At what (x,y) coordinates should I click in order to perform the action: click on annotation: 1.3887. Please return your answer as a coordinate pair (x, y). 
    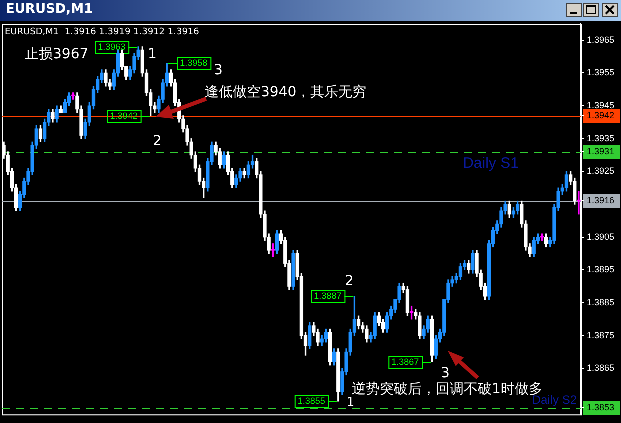
    Looking at the image, I should click on (328, 295).